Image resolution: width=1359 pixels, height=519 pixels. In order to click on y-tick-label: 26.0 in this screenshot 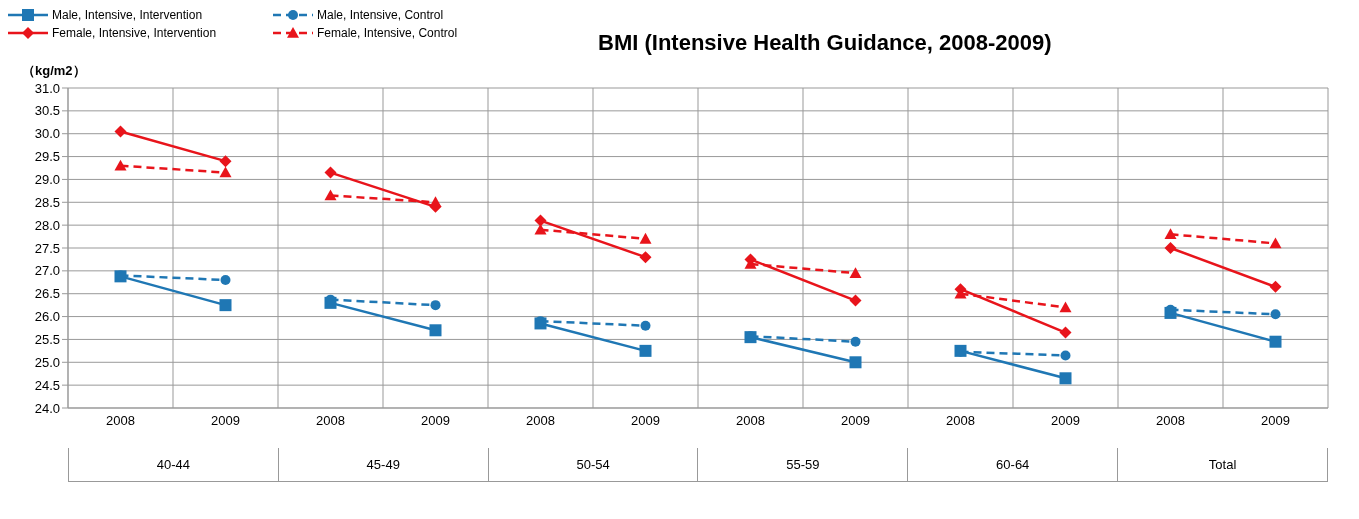, I will do `click(47, 317)`.